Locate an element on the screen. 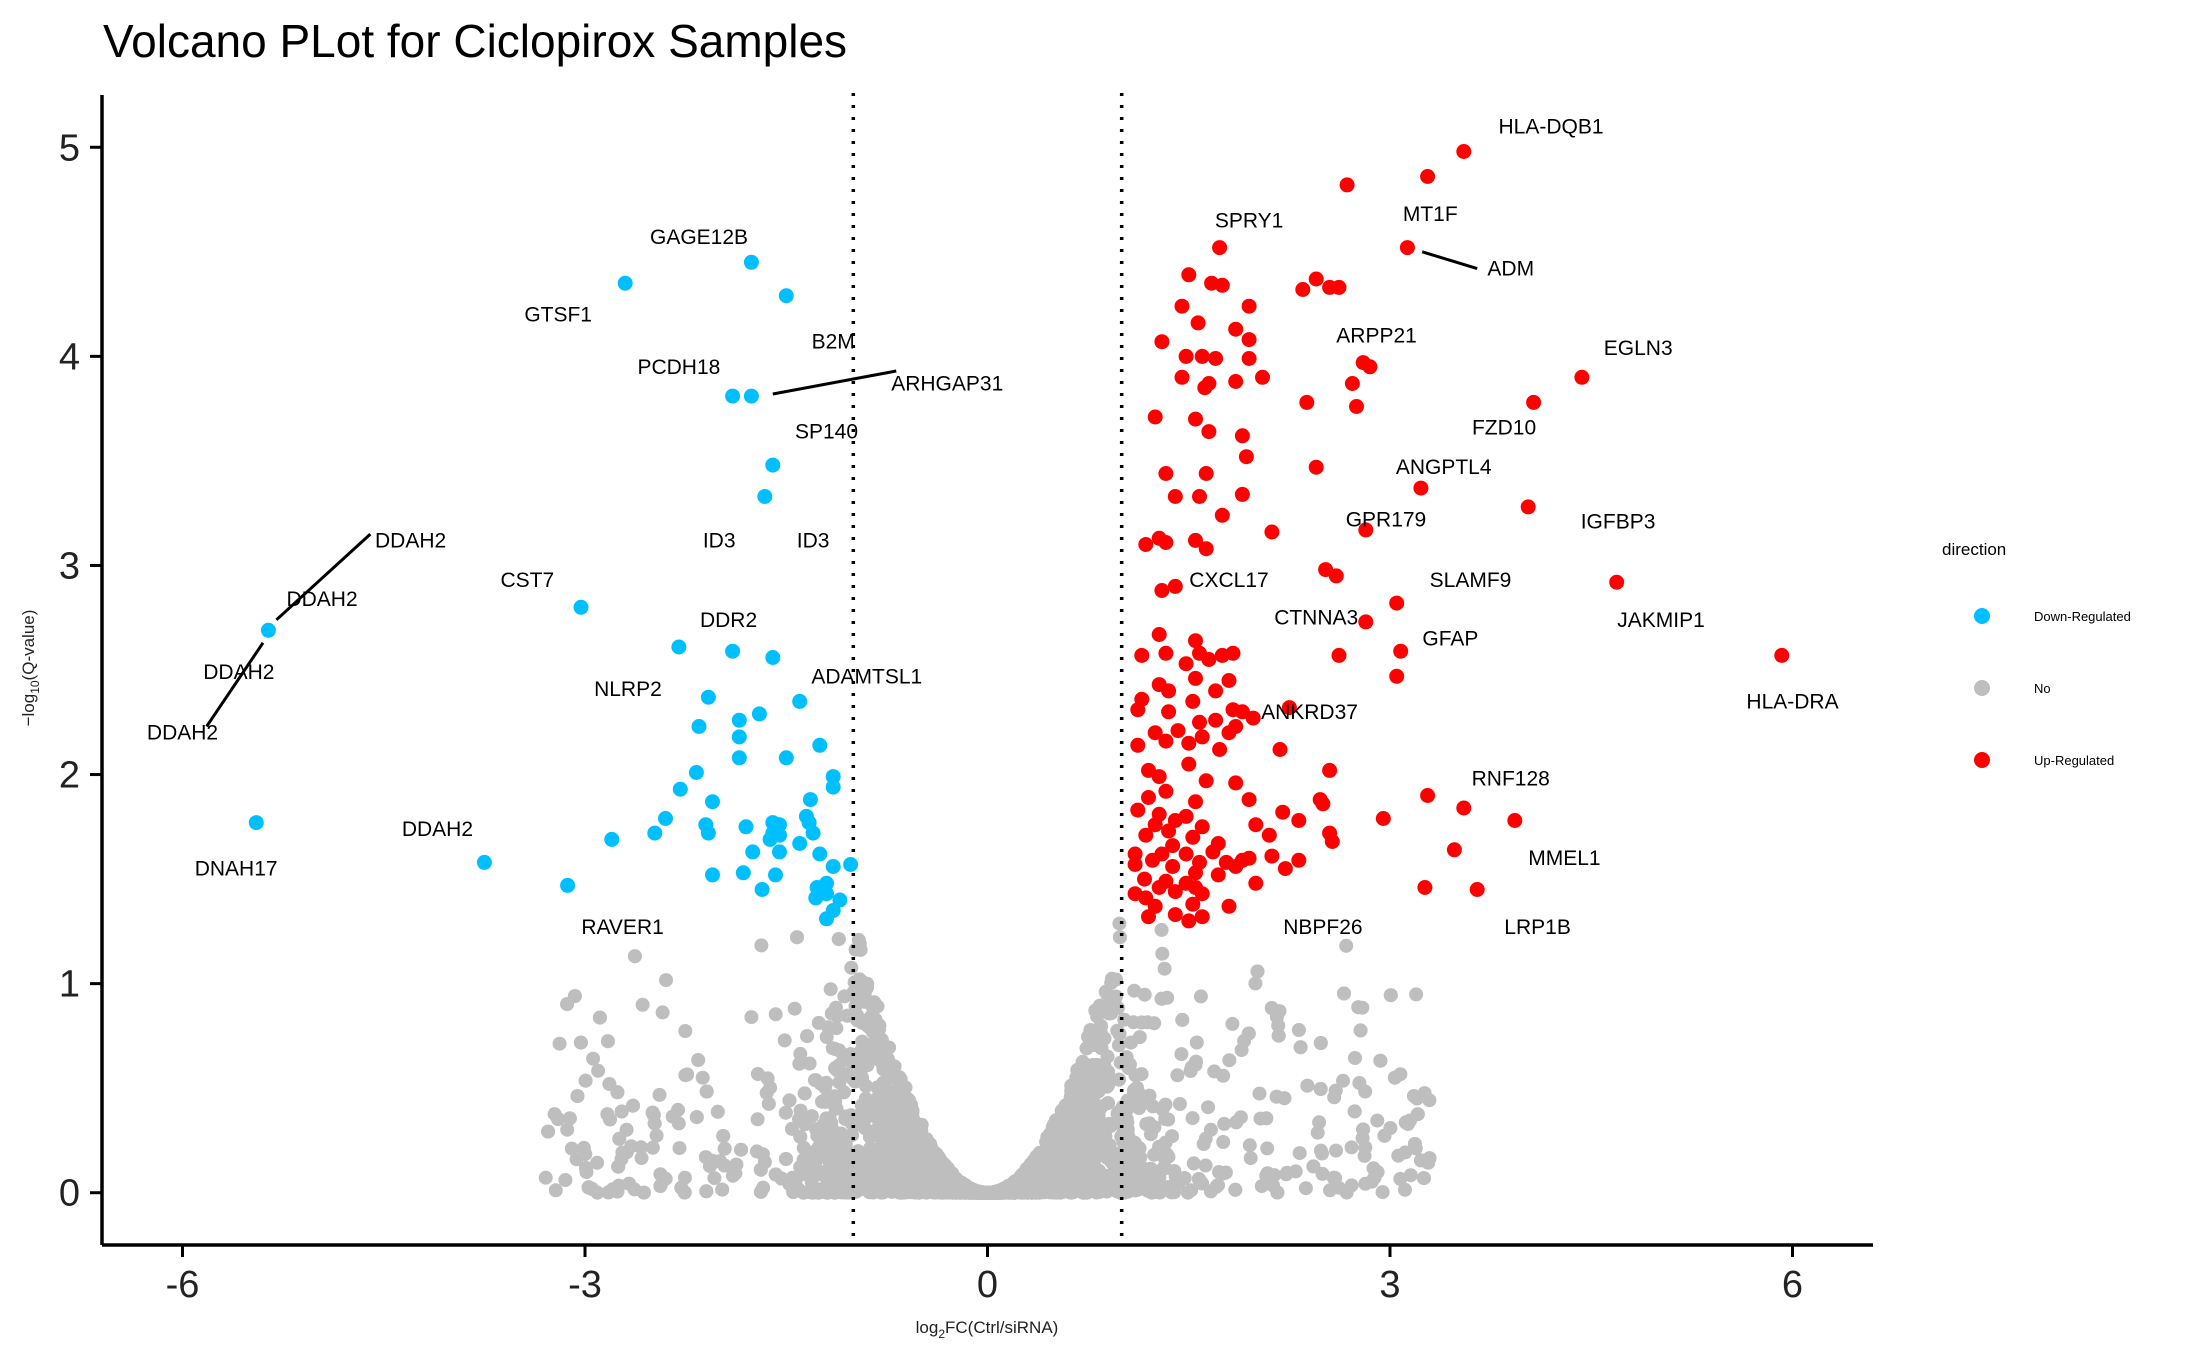  gene-label: NLRP2 is located at coordinates (628, 689).